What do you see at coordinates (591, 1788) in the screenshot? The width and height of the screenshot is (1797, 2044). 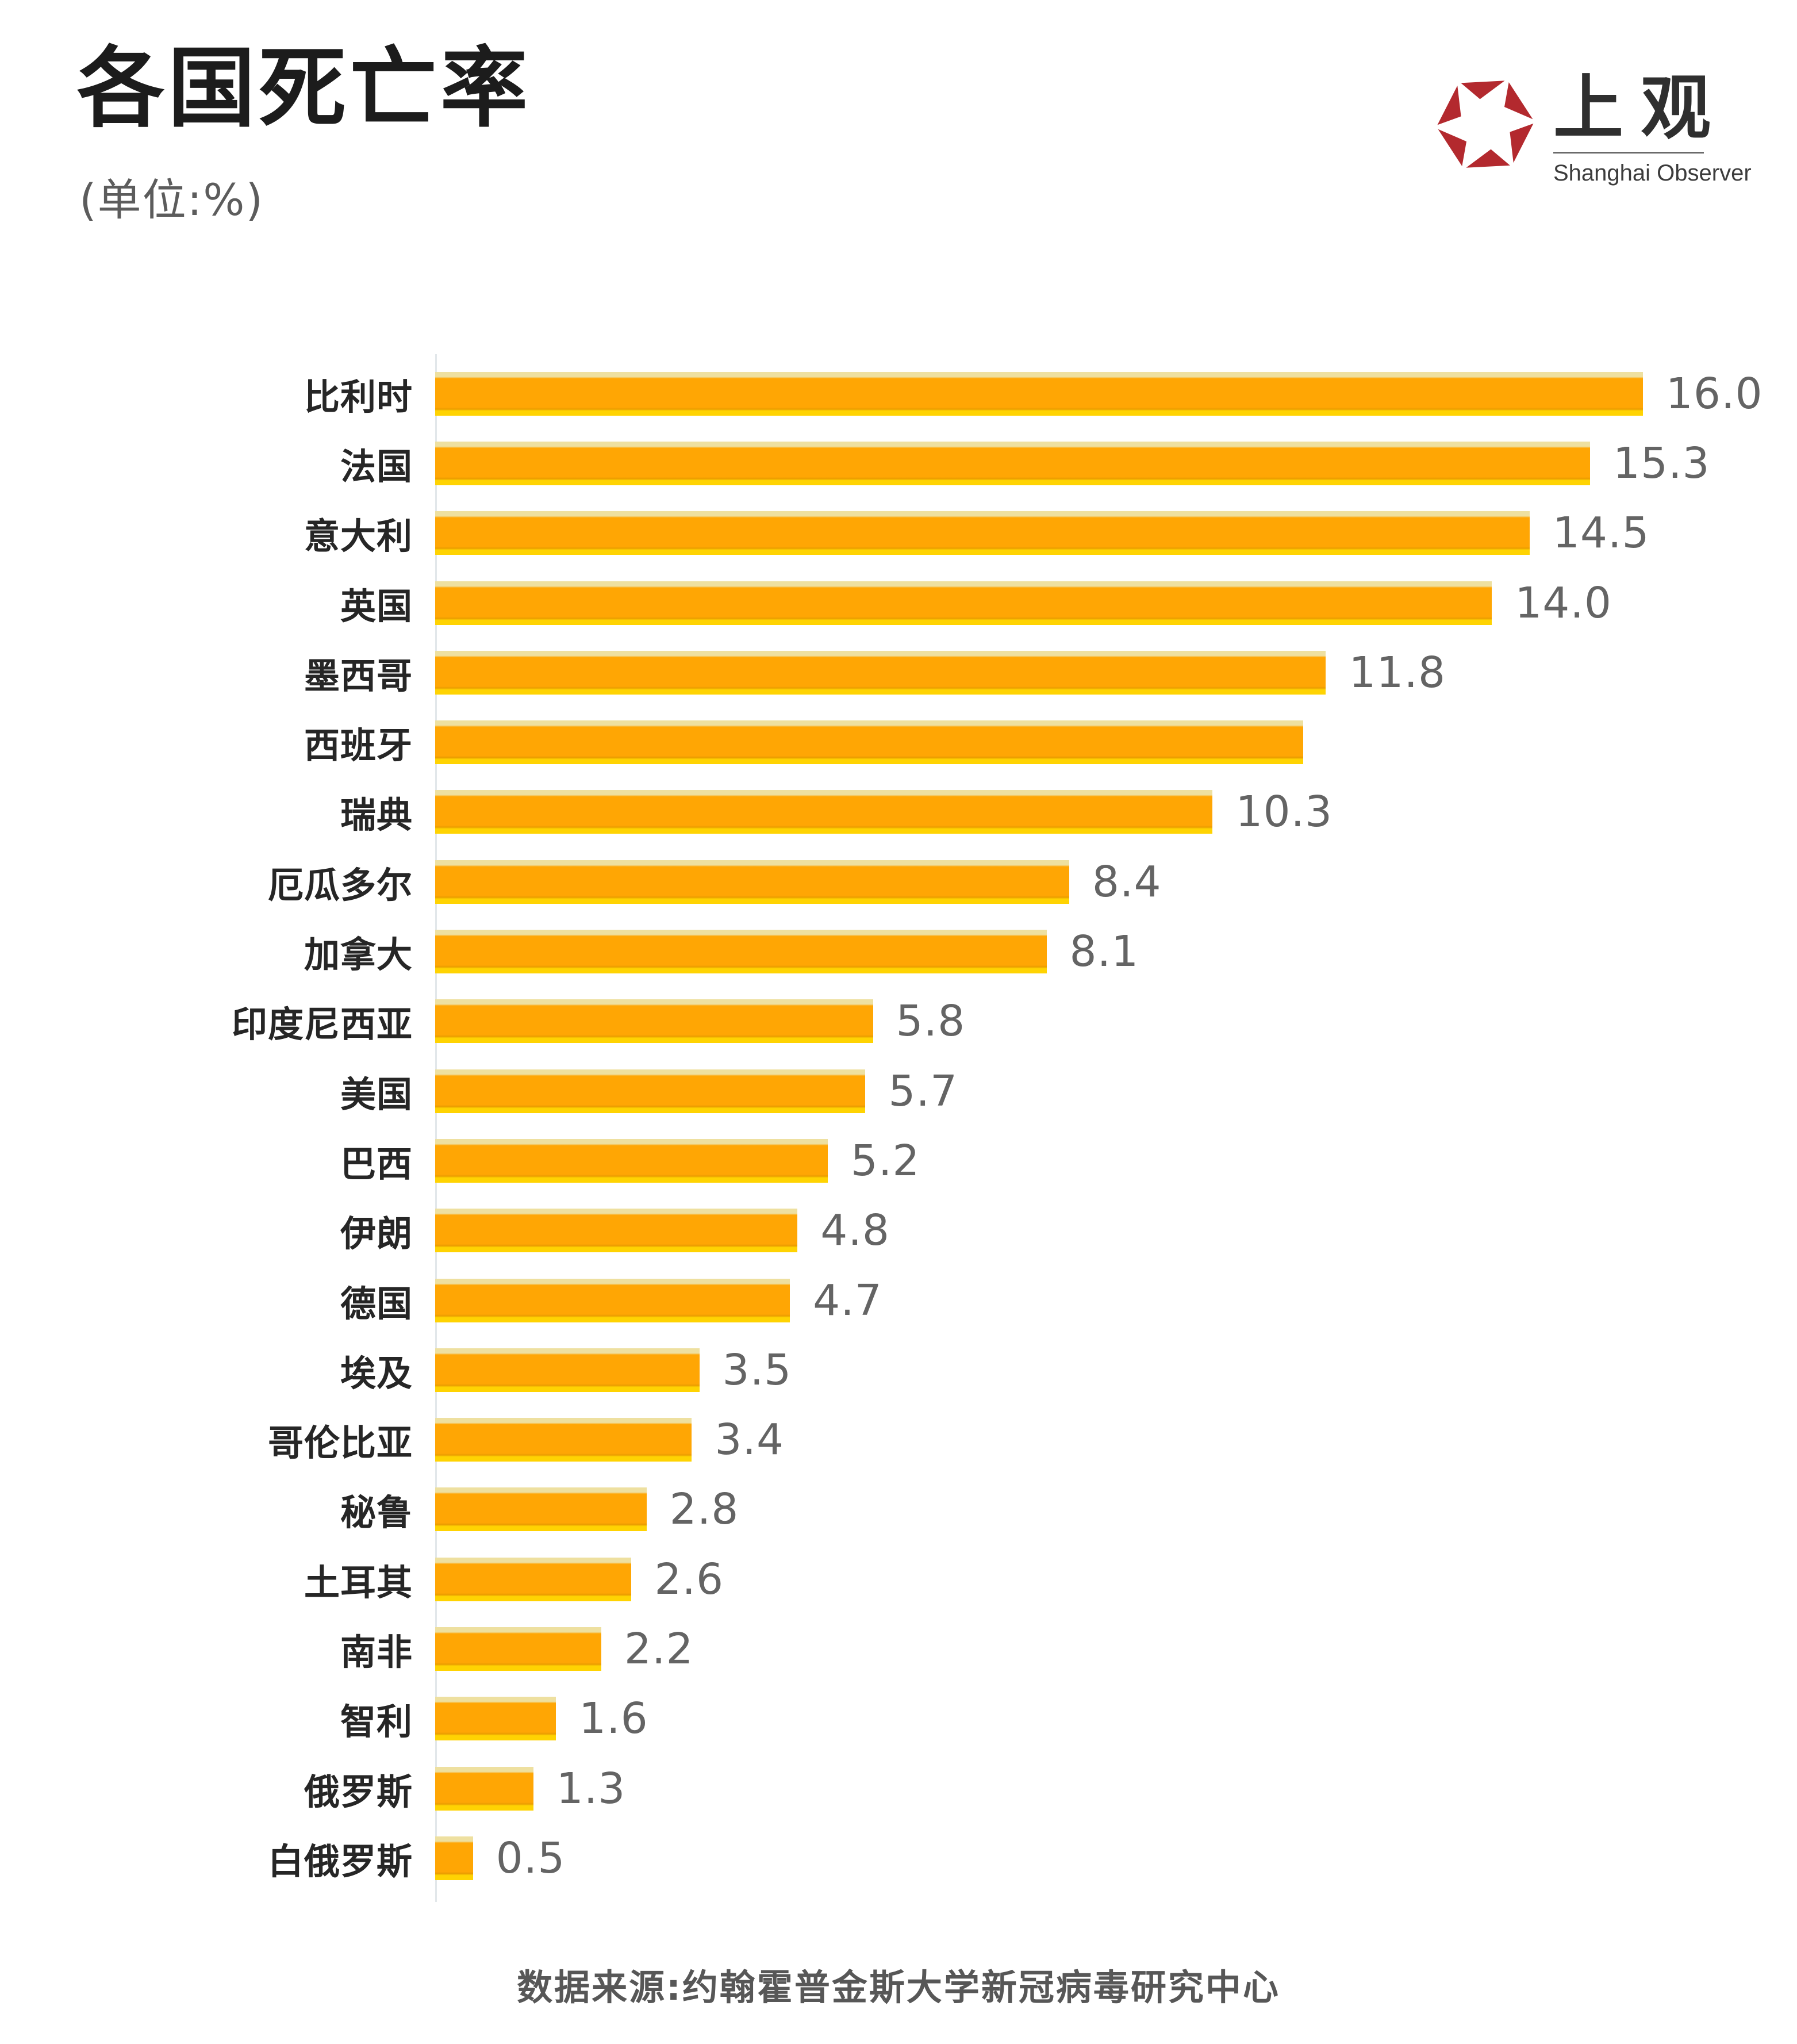 I see `value-label: 1.3` at bounding box center [591, 1788].